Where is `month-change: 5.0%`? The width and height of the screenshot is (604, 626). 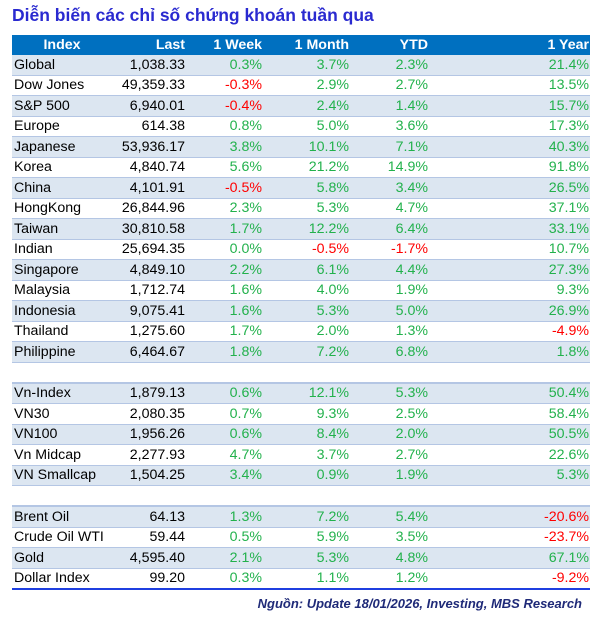 month-change: 5.0% is located at coordinates (306, 126).